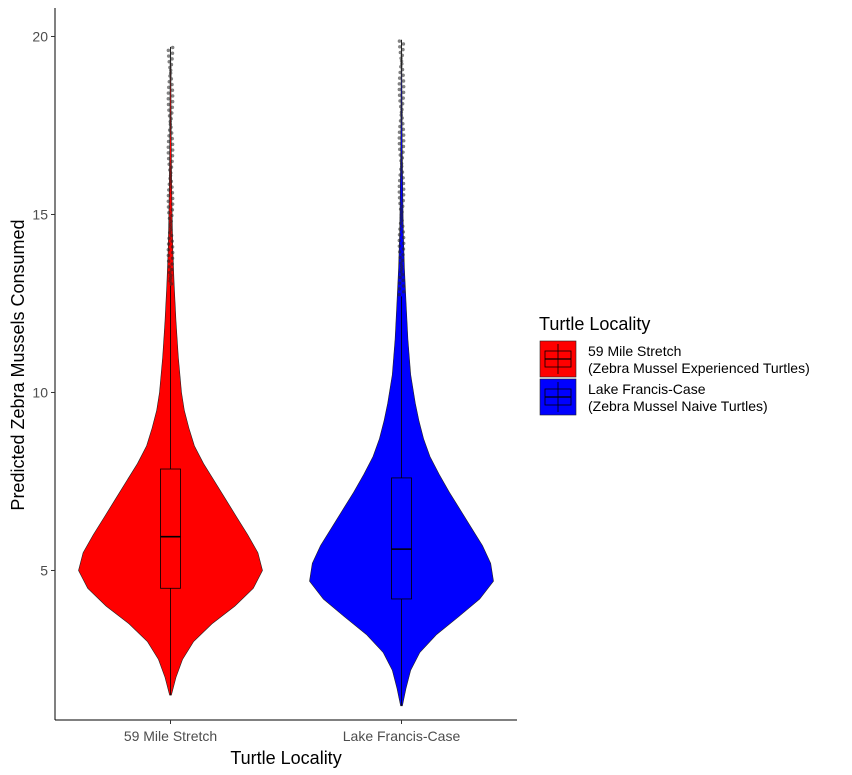 The height and width of the screenshot is (775, 852). What do you see at coordinates (285, 758) in the screenshot?
I see `x-axis-title: Turtle Locality` at bounding box center [285, 758].